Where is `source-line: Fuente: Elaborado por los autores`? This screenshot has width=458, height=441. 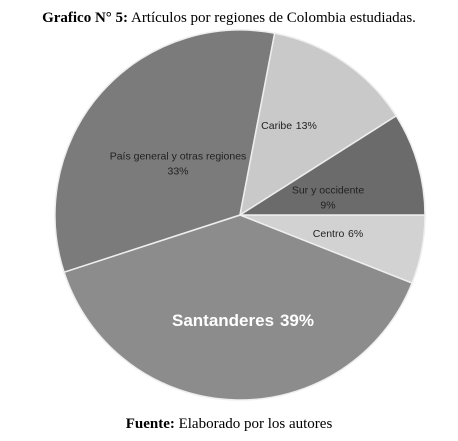
source-line: Fuente: Elaborado por los autores is located at coordinates (229, 424).